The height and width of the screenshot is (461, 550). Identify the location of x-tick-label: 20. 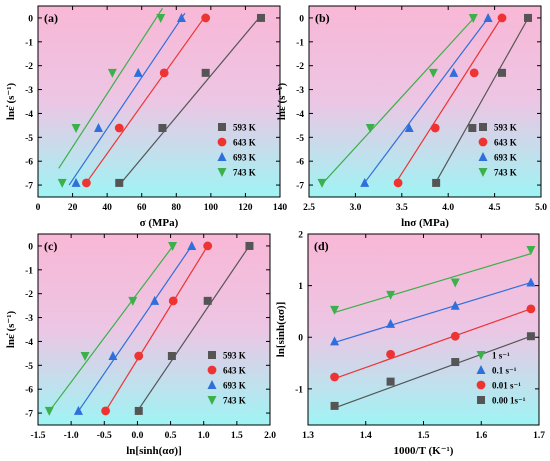
(73, 208).